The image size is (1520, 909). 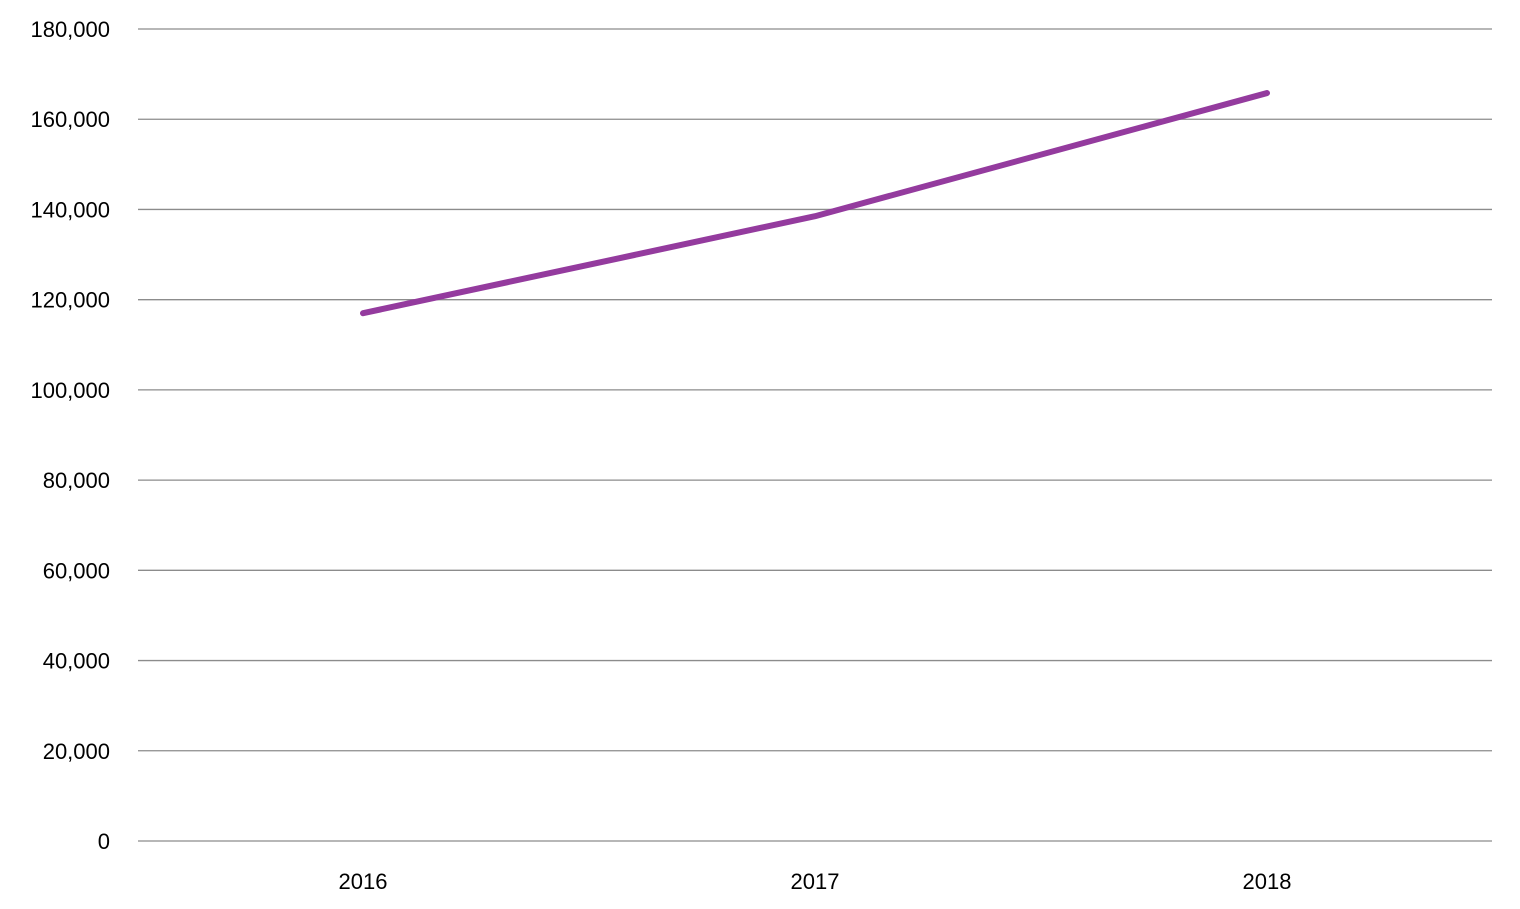 I want to click on y-tick-label: 120,000, so click(x=70, y=300).